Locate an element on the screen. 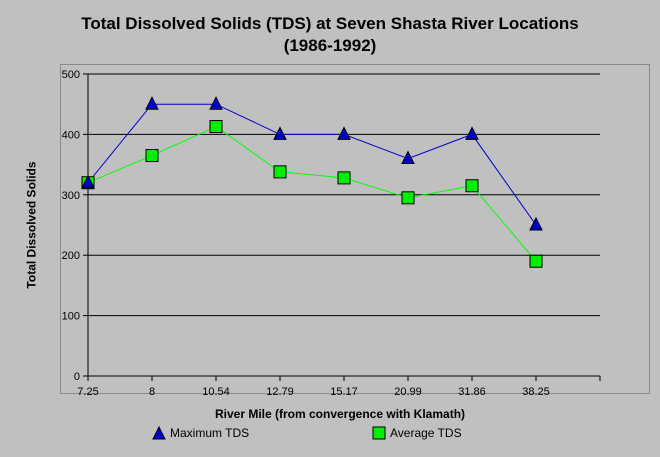 Image resolution: width=660 pixels, height=457 pixels. x-tick-label: 12.79 is located at coordinates (280, 392).